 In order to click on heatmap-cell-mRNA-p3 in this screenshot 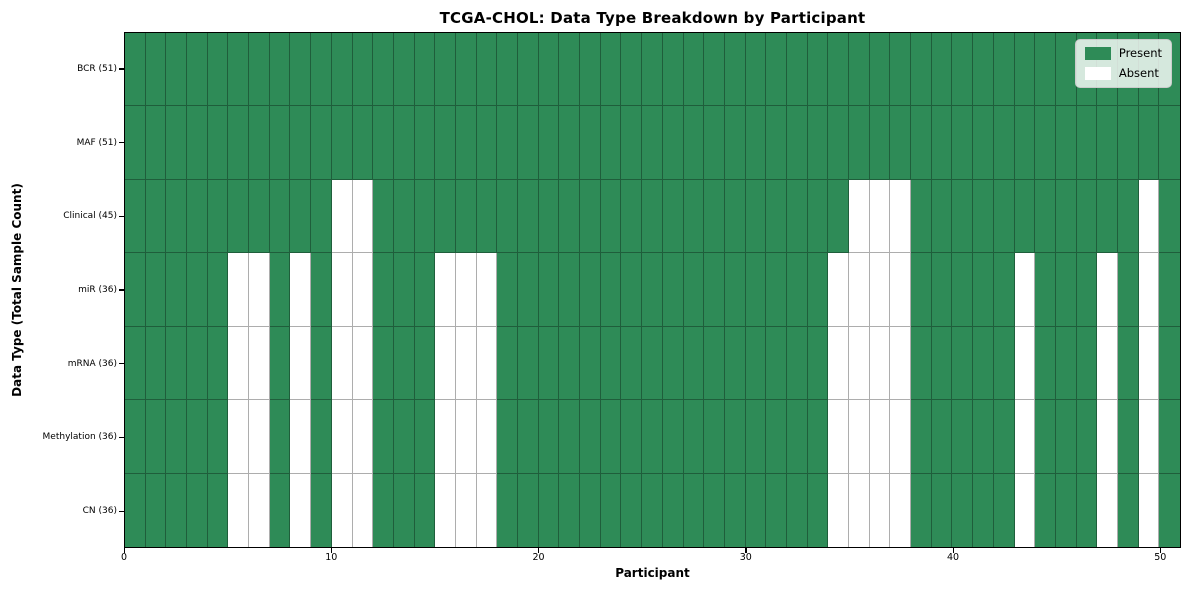, I will do `click(197, 363)`.